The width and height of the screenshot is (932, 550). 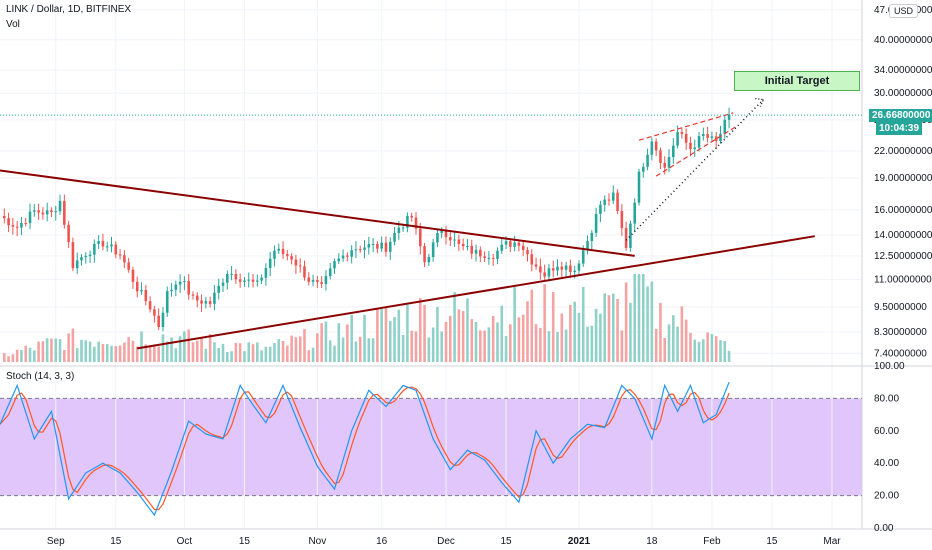 I want to click on price-tick-label: 7.40000000, so click(x=900, y=353).